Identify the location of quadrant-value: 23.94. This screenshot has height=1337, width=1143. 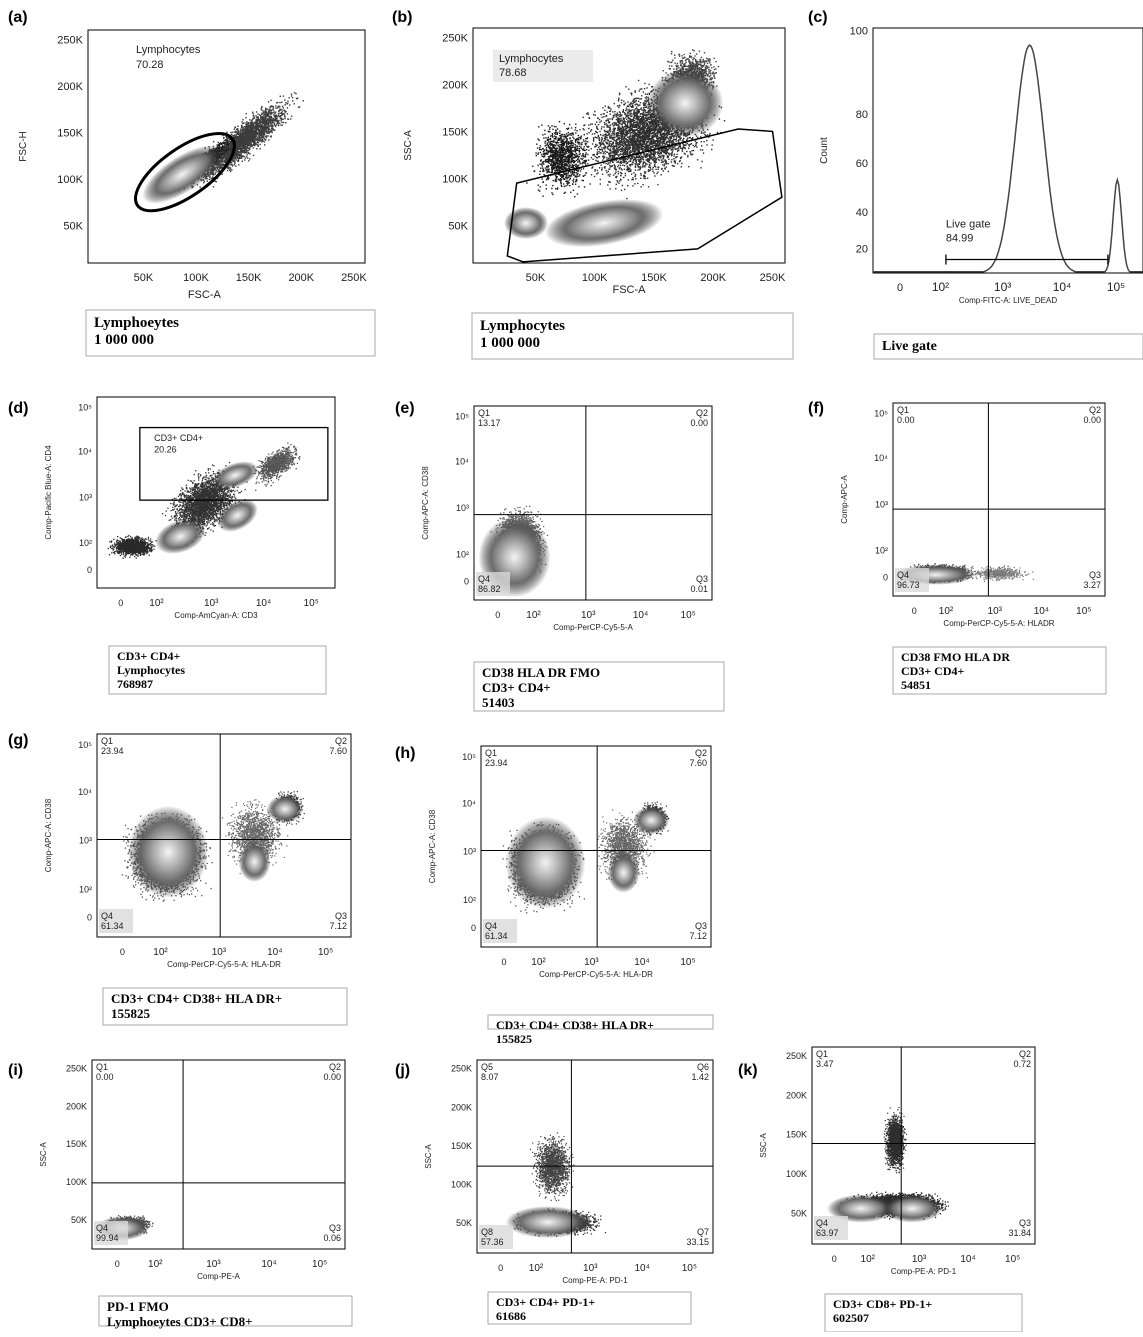
(112, 751).